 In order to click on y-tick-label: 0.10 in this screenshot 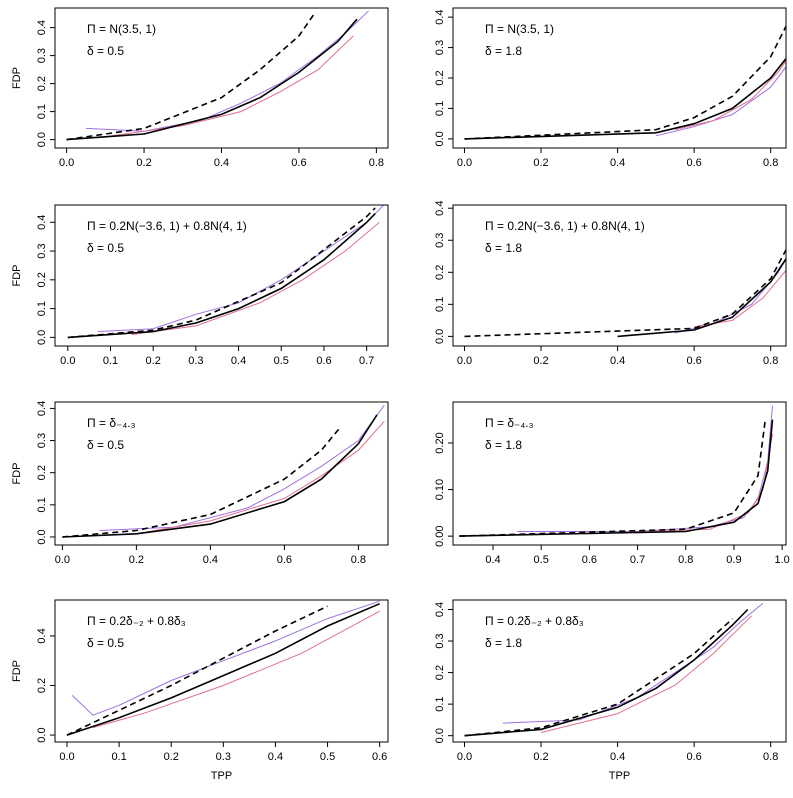, I will do `click(440, 489)`.